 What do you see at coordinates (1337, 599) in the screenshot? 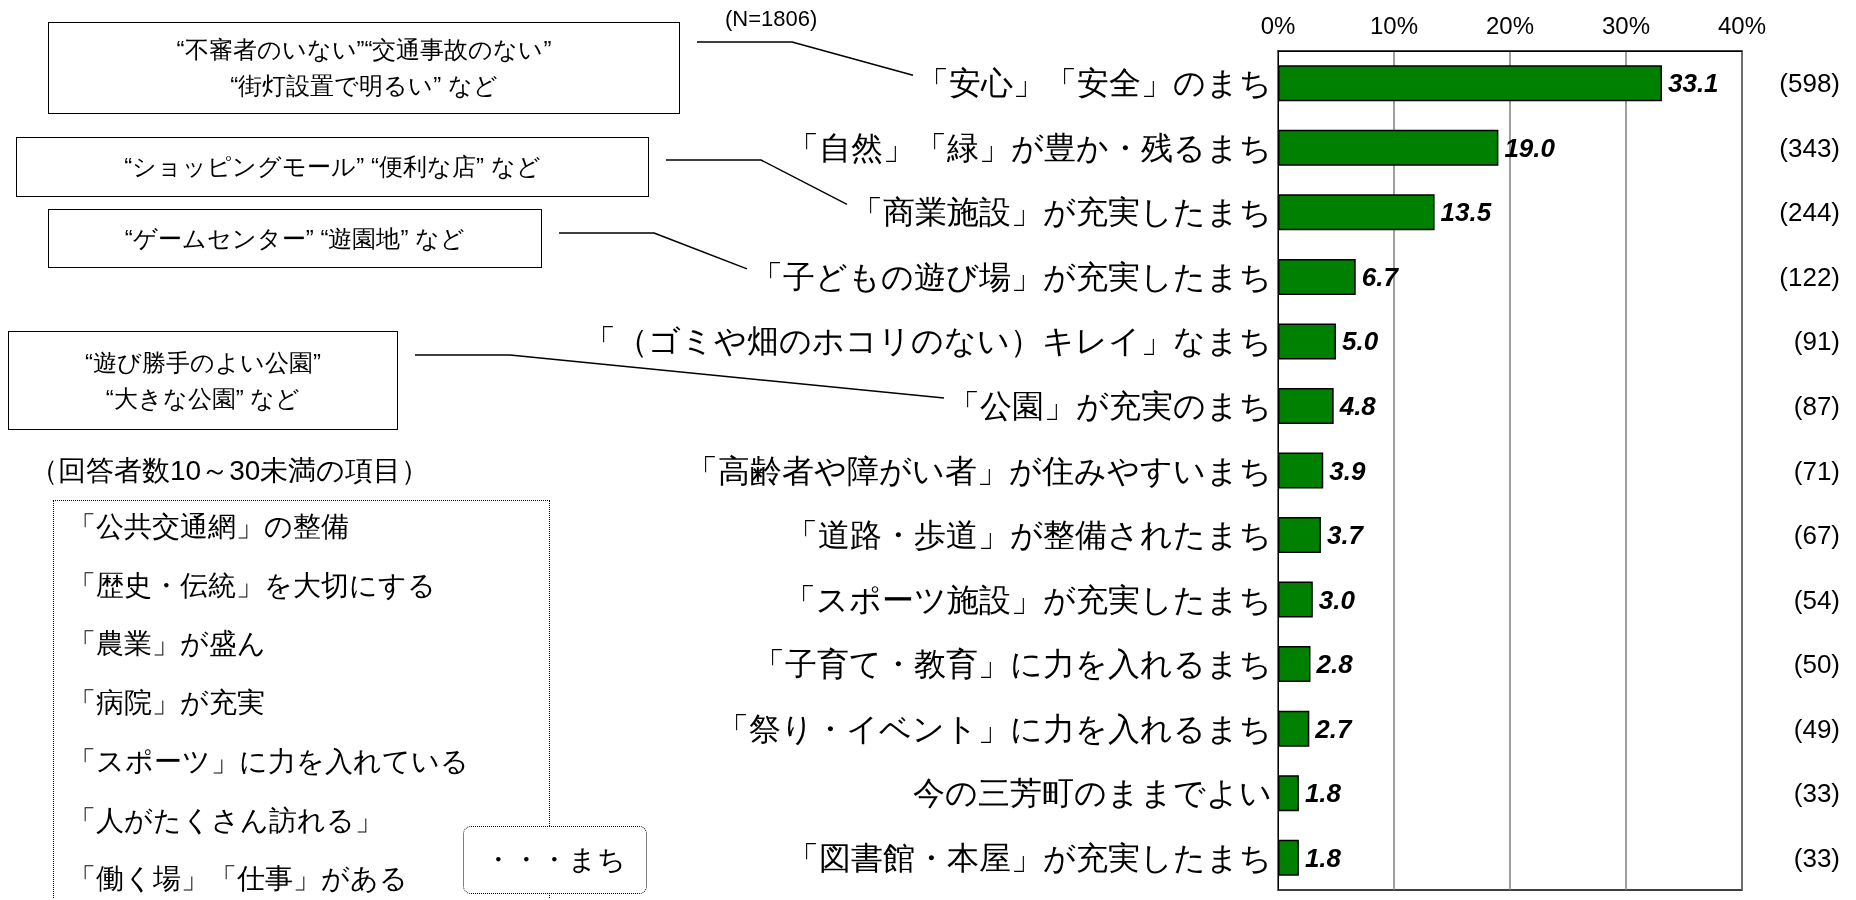
I see `data-label: 3.0` at bounding box center [1337, 599].